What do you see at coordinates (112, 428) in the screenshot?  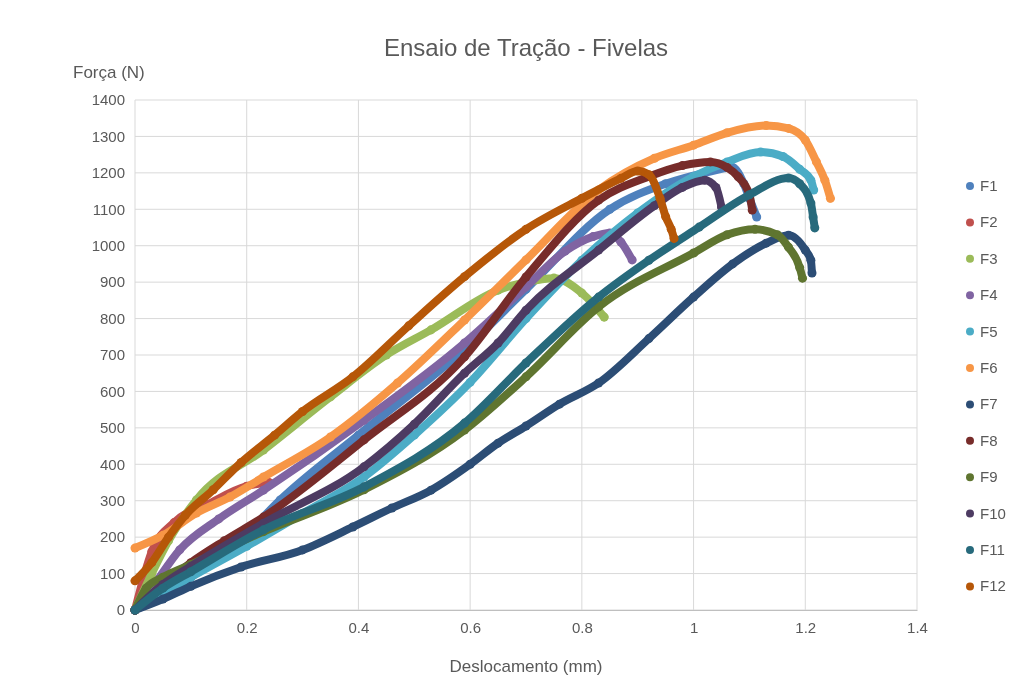 I see `y-tick-label: 500` at bounding box center [112, 428].